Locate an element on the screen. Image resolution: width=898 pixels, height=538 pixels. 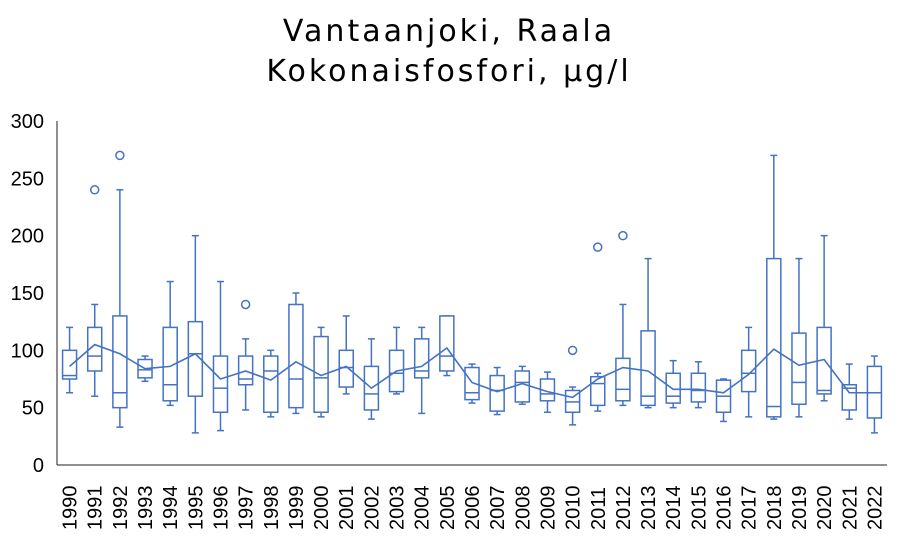
y-tick-label: 250 is located at coordinates (27, 179).